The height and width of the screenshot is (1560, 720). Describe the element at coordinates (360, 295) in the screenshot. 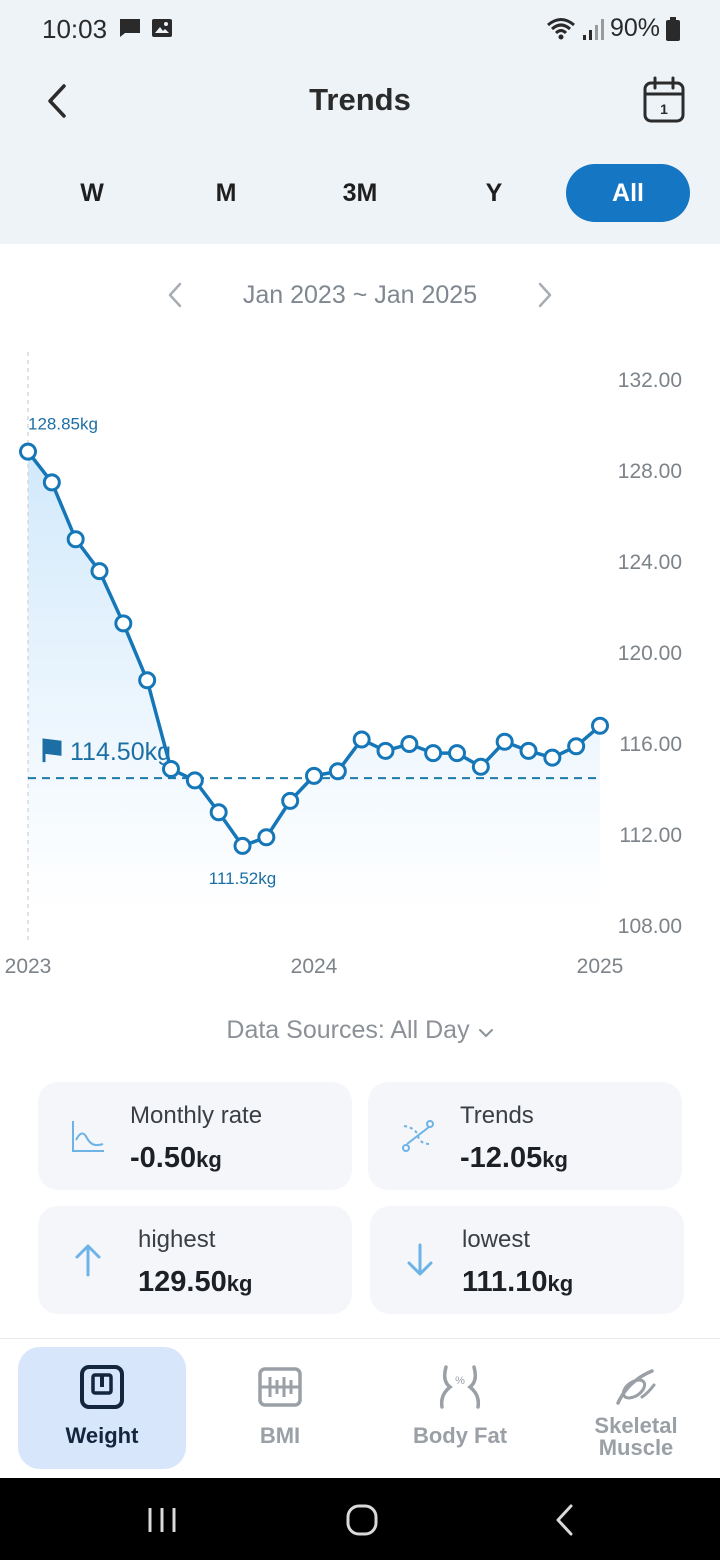

I see `period-label: Jan 2023 ~ Jan 2025` at that location.